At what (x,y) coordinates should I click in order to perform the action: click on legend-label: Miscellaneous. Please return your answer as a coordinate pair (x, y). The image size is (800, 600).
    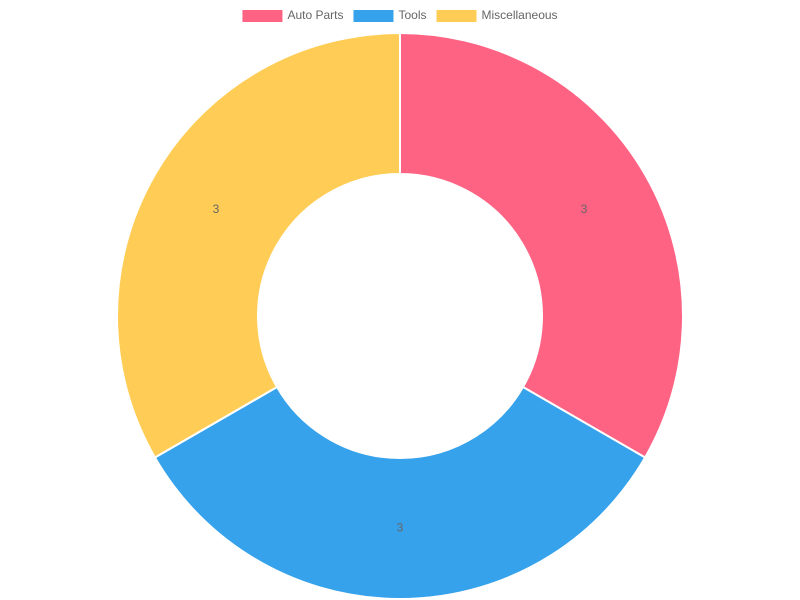
    Looking at the image, I should click on (520, 15).